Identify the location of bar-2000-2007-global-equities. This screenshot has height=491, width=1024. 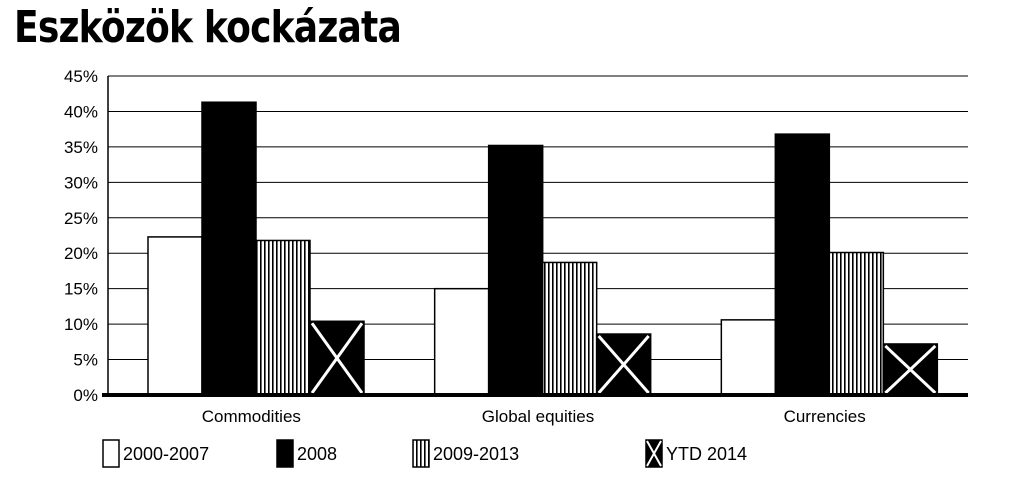
(461, 341).